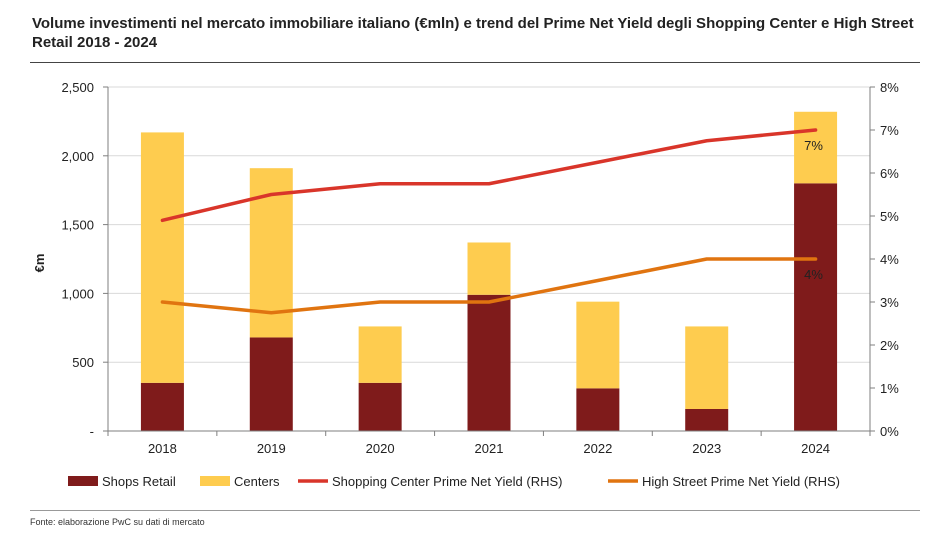 Image resolution: width=950 pixels, height=550 pixels. Describe the element at coordinates (257, 481) in the screenshot. I see `legend-label: Centers` at that location.